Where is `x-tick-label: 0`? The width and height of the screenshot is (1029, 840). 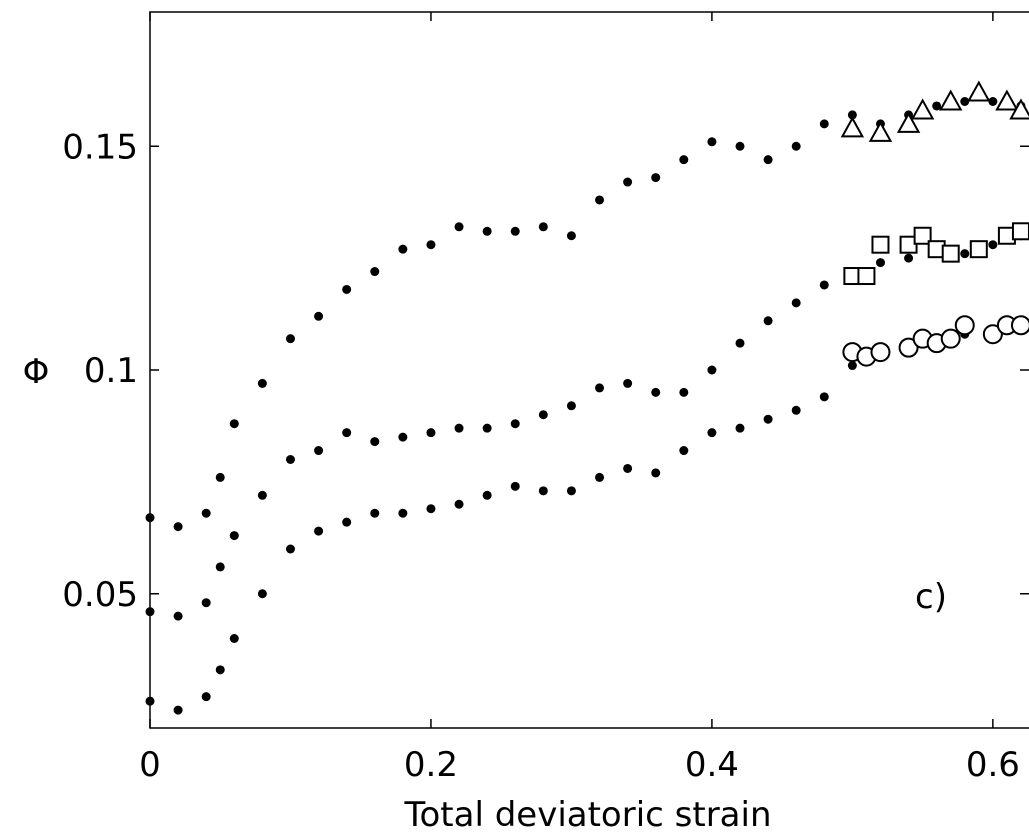 x-tick-label: 0 is located at coordinates (150, 765).